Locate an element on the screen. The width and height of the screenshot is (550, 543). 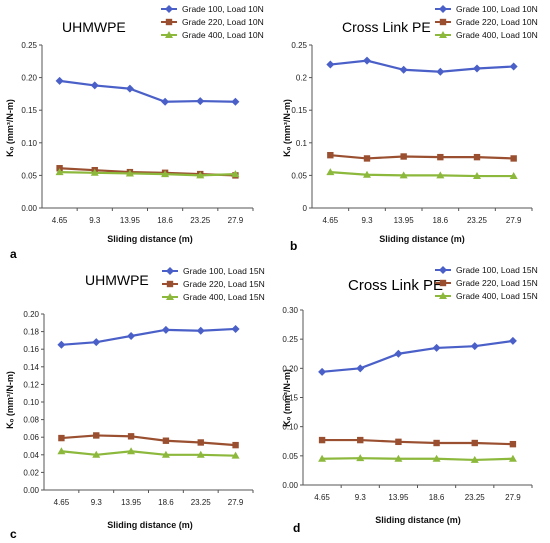
y-tick-label: 0.02 is located at coordinates (31, 472).